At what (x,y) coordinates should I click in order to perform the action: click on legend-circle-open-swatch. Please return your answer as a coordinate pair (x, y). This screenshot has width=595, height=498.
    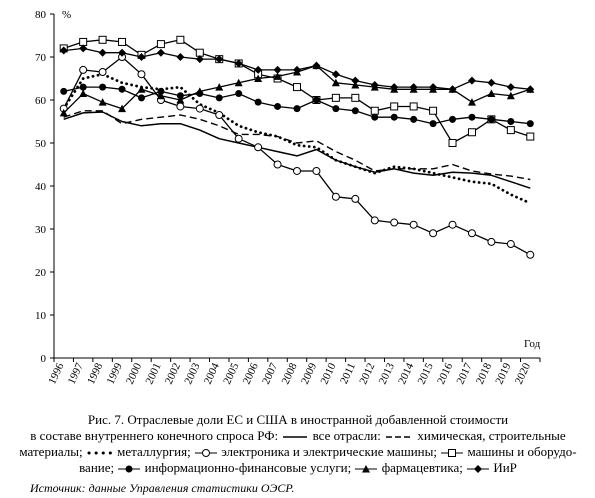
    Looking at the image, I should click on (205, 453).